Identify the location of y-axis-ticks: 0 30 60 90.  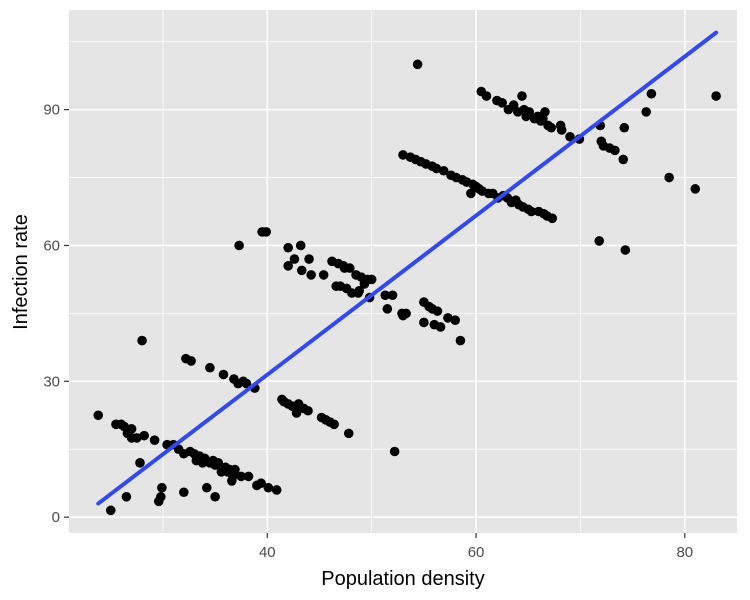
(56, 314).